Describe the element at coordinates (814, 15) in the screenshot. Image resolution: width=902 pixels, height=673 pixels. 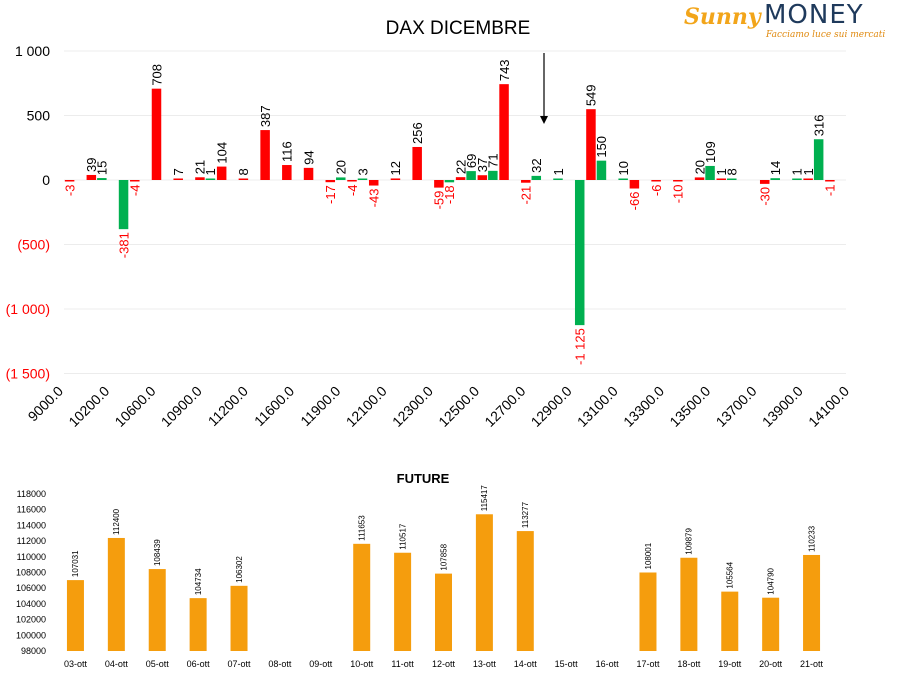
I see `logo-name: MONEY` at that location.